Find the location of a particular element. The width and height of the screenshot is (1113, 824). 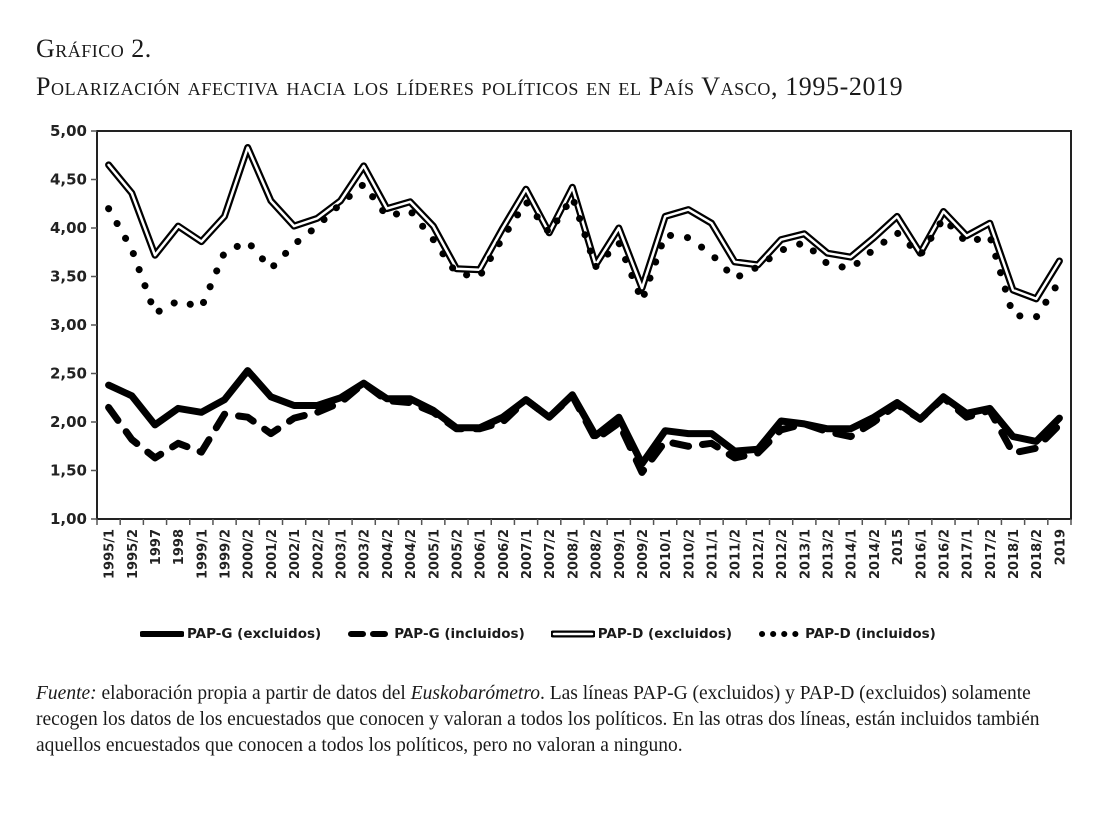

x-tick-label: 2011/2 is located at coordinates (736, 554).